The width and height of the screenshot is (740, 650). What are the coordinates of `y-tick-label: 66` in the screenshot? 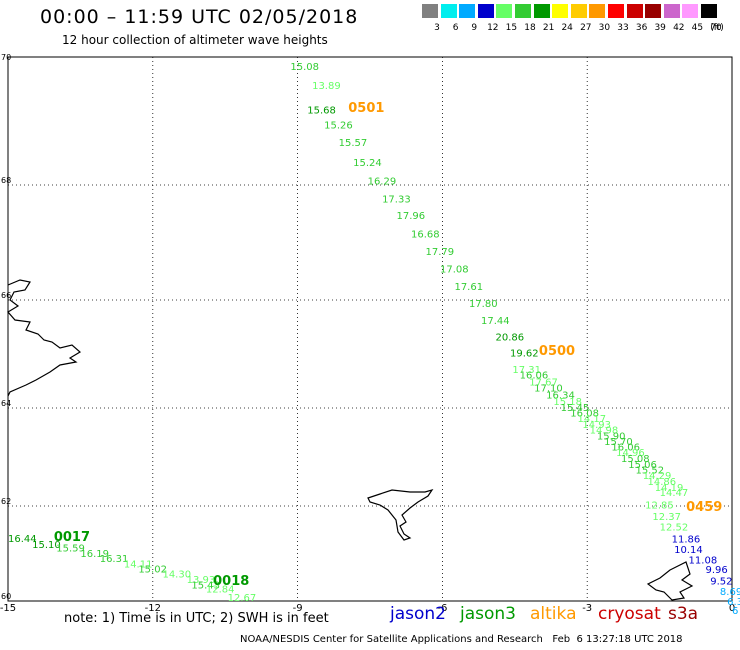 It's located at (6, 295).